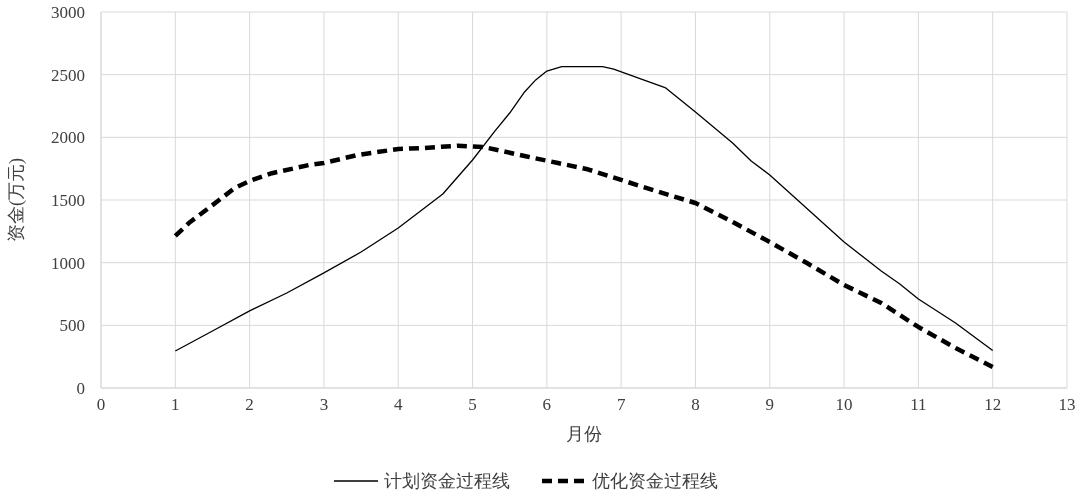 The height and width of the screenshot is (501, 1084). I want to click on x-tick-label: 4, so click(398, 404).